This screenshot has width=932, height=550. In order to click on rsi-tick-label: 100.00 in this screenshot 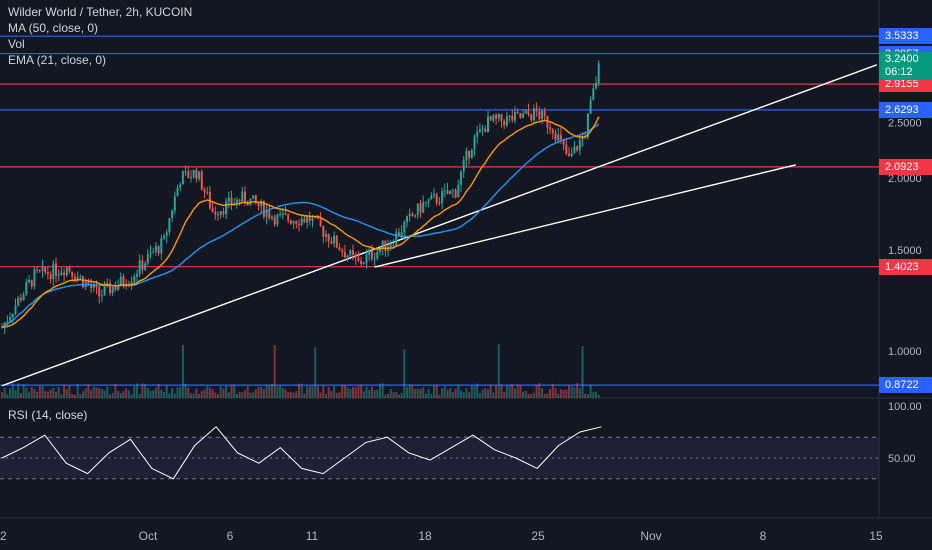, I will do `click(905, 407)`.